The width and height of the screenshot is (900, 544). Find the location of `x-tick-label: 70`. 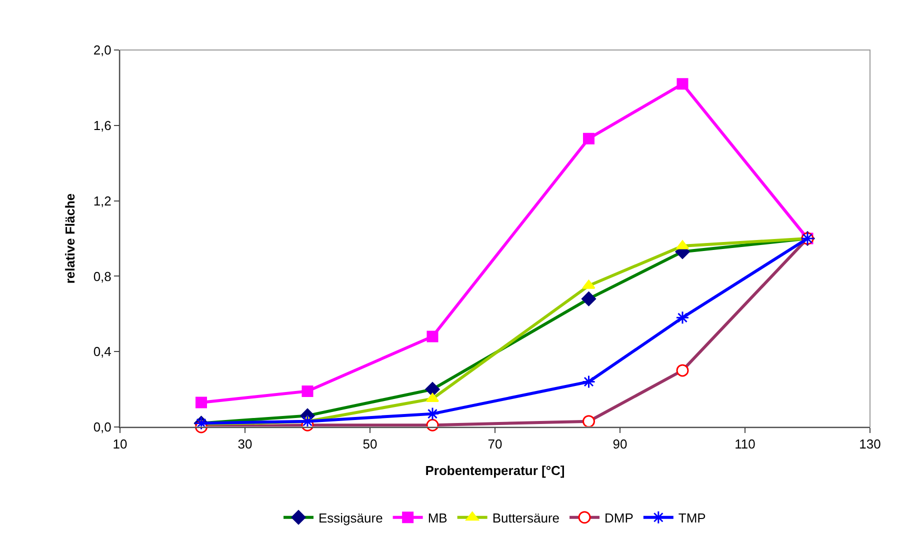

x-tick-label: 70 is located at coordinates (495, 444).